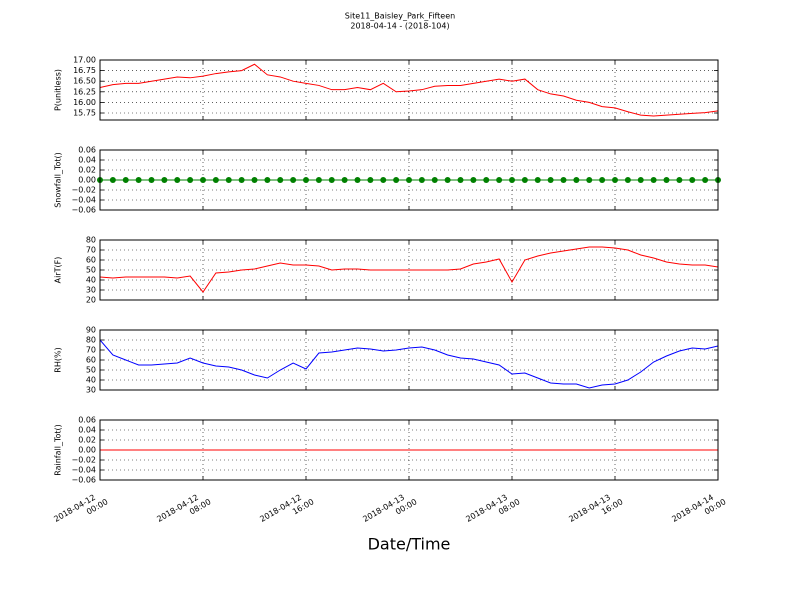 The image size is (800, 600). Describe the element at coordinates (80, 510) in the screenshot. I see `x-tick-label: 2018-04-12 00:00` at that location.